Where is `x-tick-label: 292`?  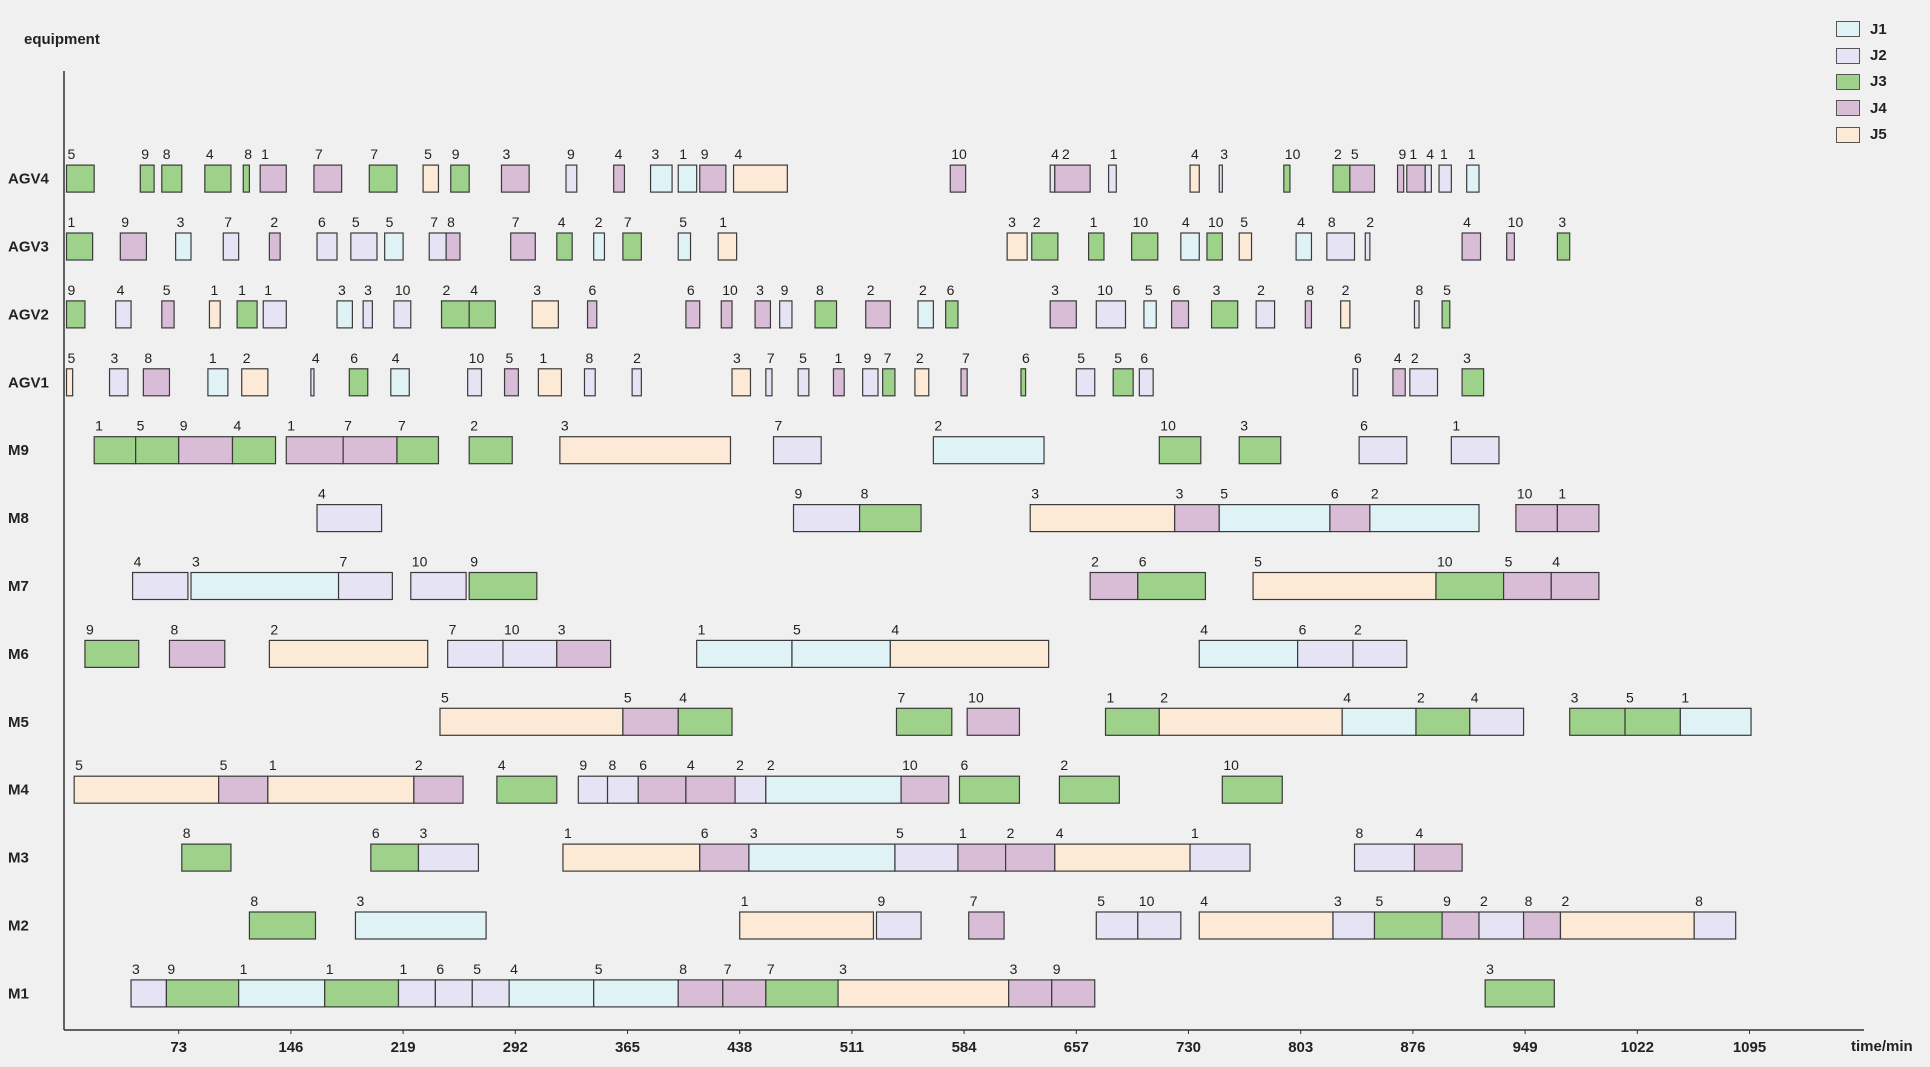
x-tick-label: 292 is located at coordinates (515, 1047).